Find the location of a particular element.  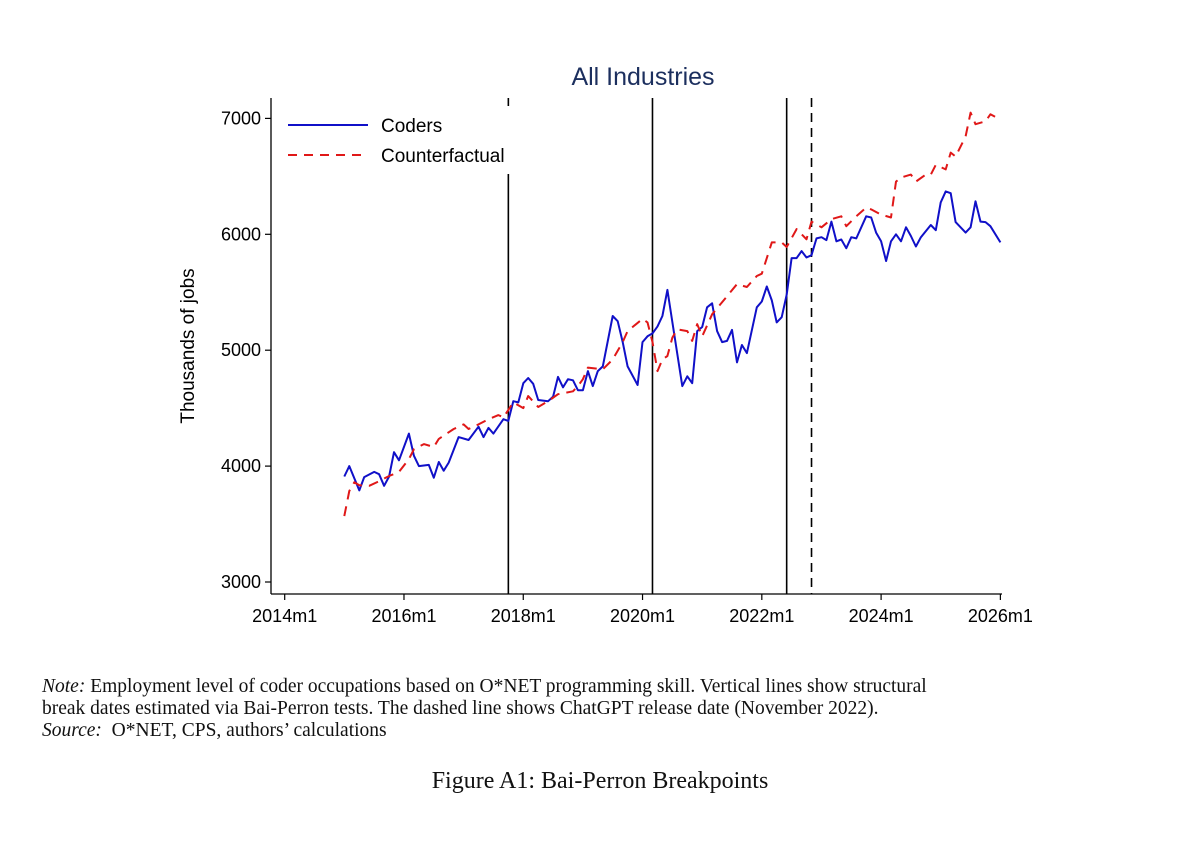

vertical-lines is located at coordinates (660, 346).